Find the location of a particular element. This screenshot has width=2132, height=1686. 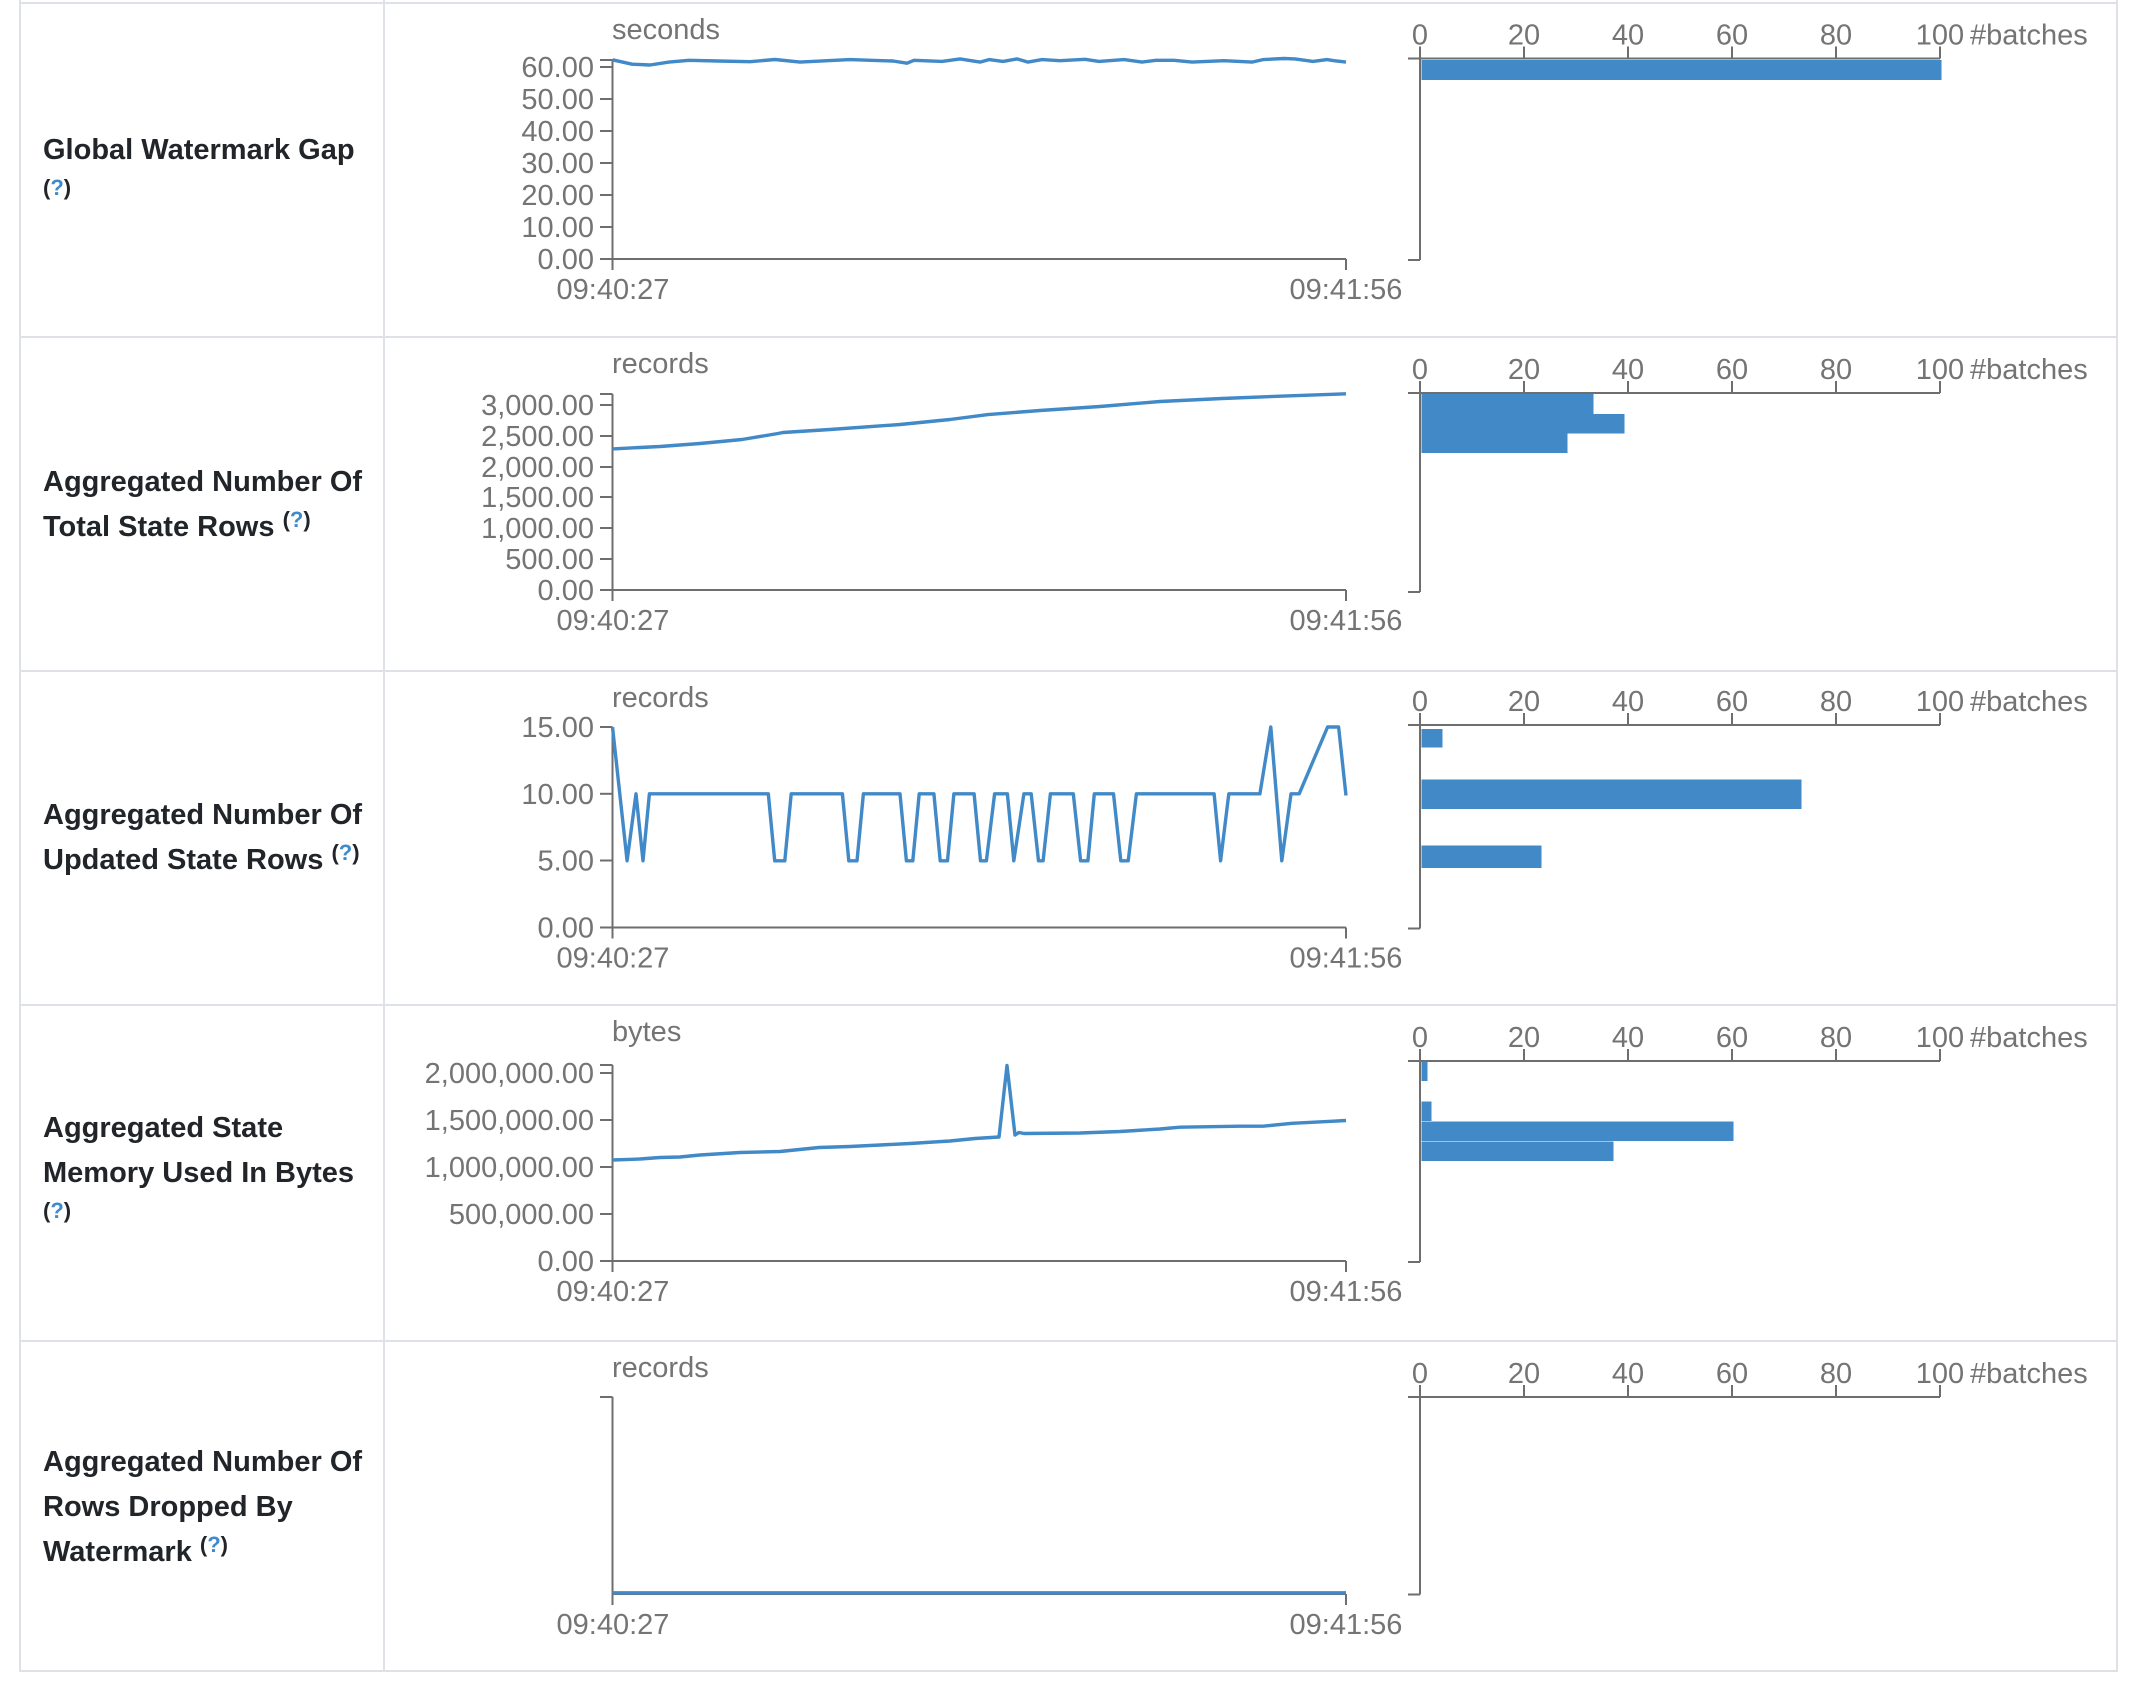

svg-text: 2,000,000.00 is located at coordinates (509, 1074).